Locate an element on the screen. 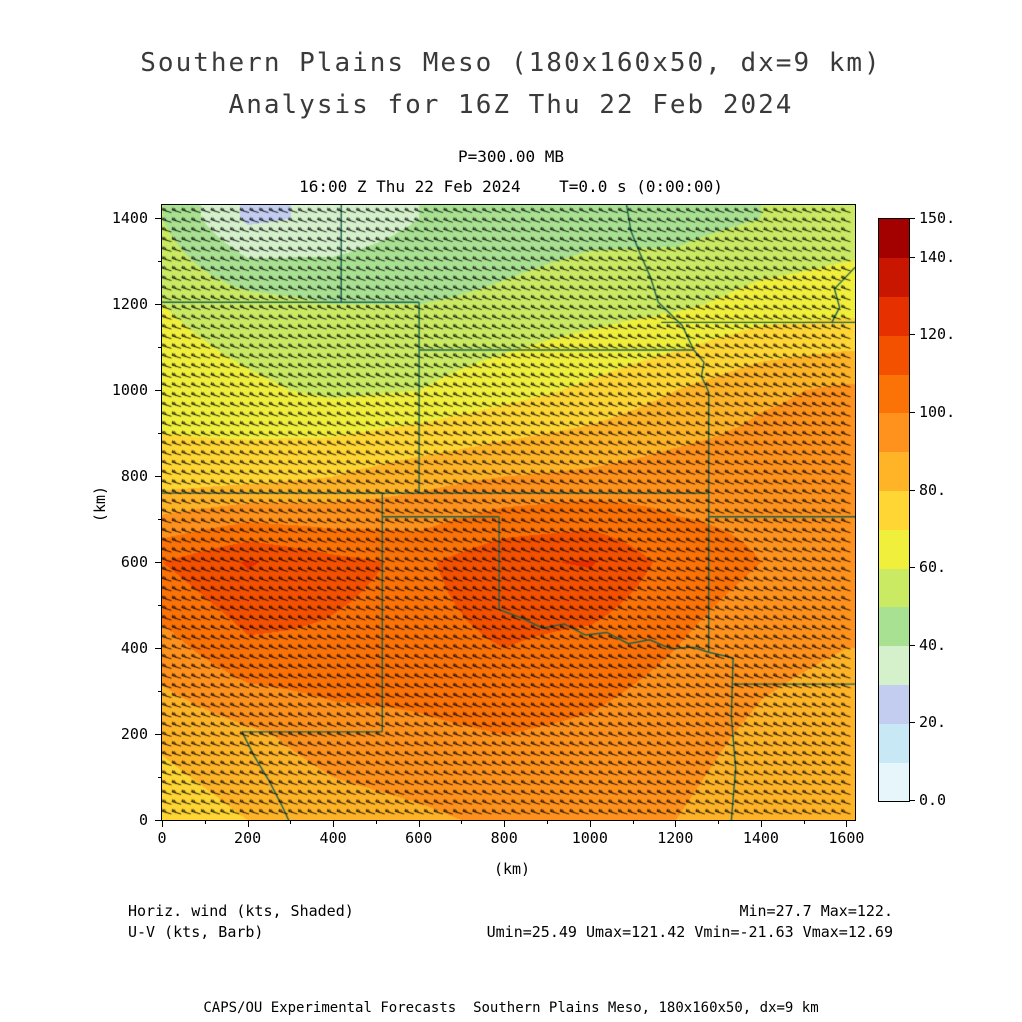 The height and width of the screenshot is (1022, 1022). colorbar-tick-label: 80. is located at coordinates (933, 489).